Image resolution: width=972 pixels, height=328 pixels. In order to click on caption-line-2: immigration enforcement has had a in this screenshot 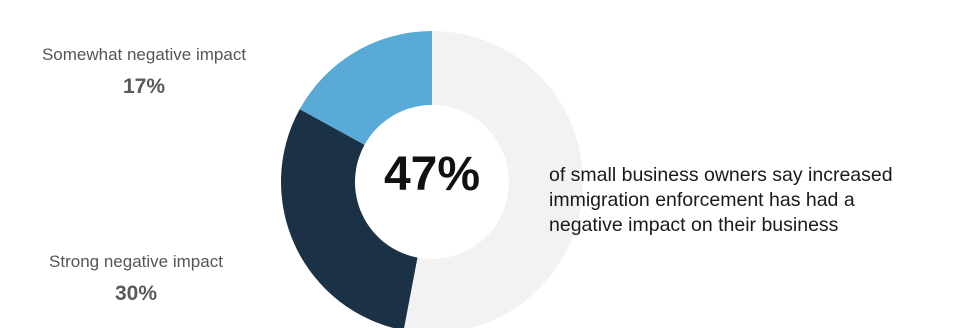, I will do `click(702, 200)`.